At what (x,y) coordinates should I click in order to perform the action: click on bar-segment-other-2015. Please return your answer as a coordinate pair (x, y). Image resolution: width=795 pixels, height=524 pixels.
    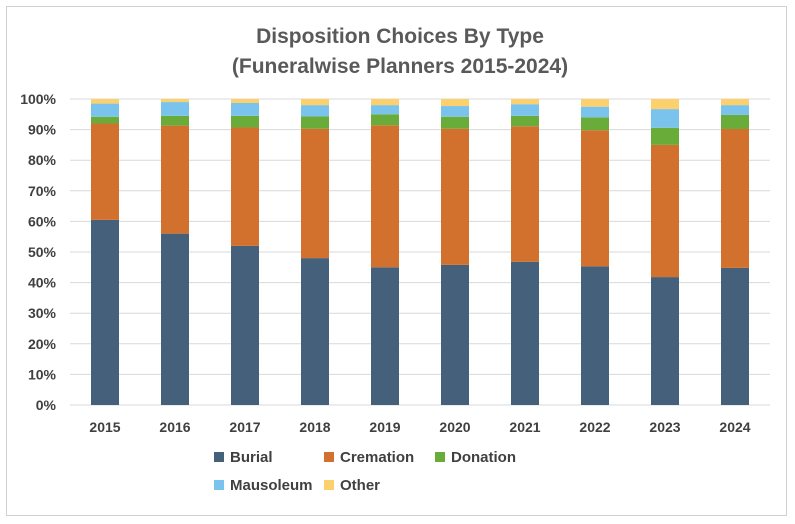
    Looking at the image, I should click on (105, 101).